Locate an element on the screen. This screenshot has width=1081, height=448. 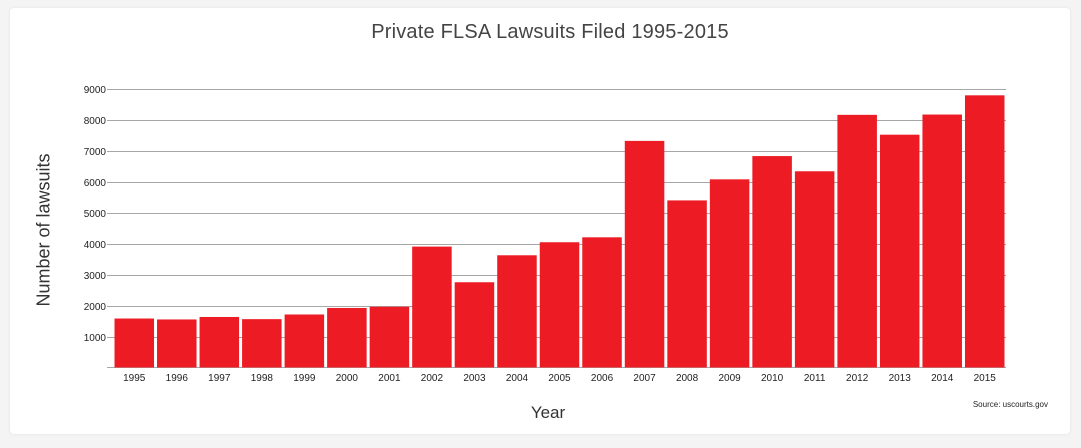
source-note: Source: uscourts.gov is located at coordinates (1010, 404).